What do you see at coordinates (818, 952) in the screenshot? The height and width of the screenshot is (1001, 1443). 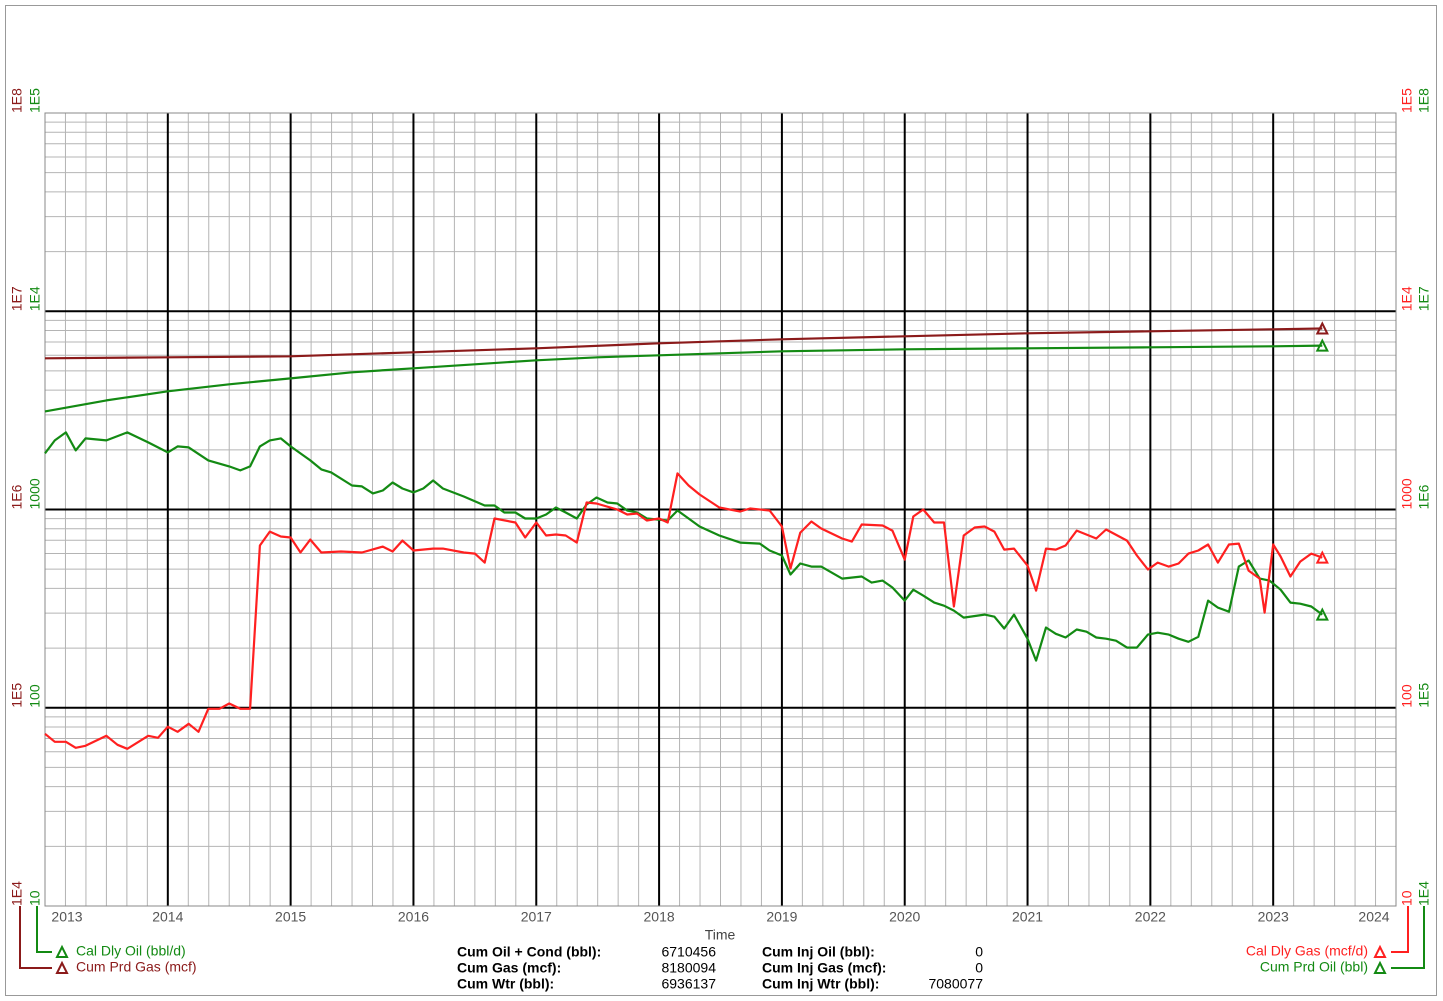 I see `stat-label: Cum Inj Oil (bbl):` at bounding box center [818, 952].